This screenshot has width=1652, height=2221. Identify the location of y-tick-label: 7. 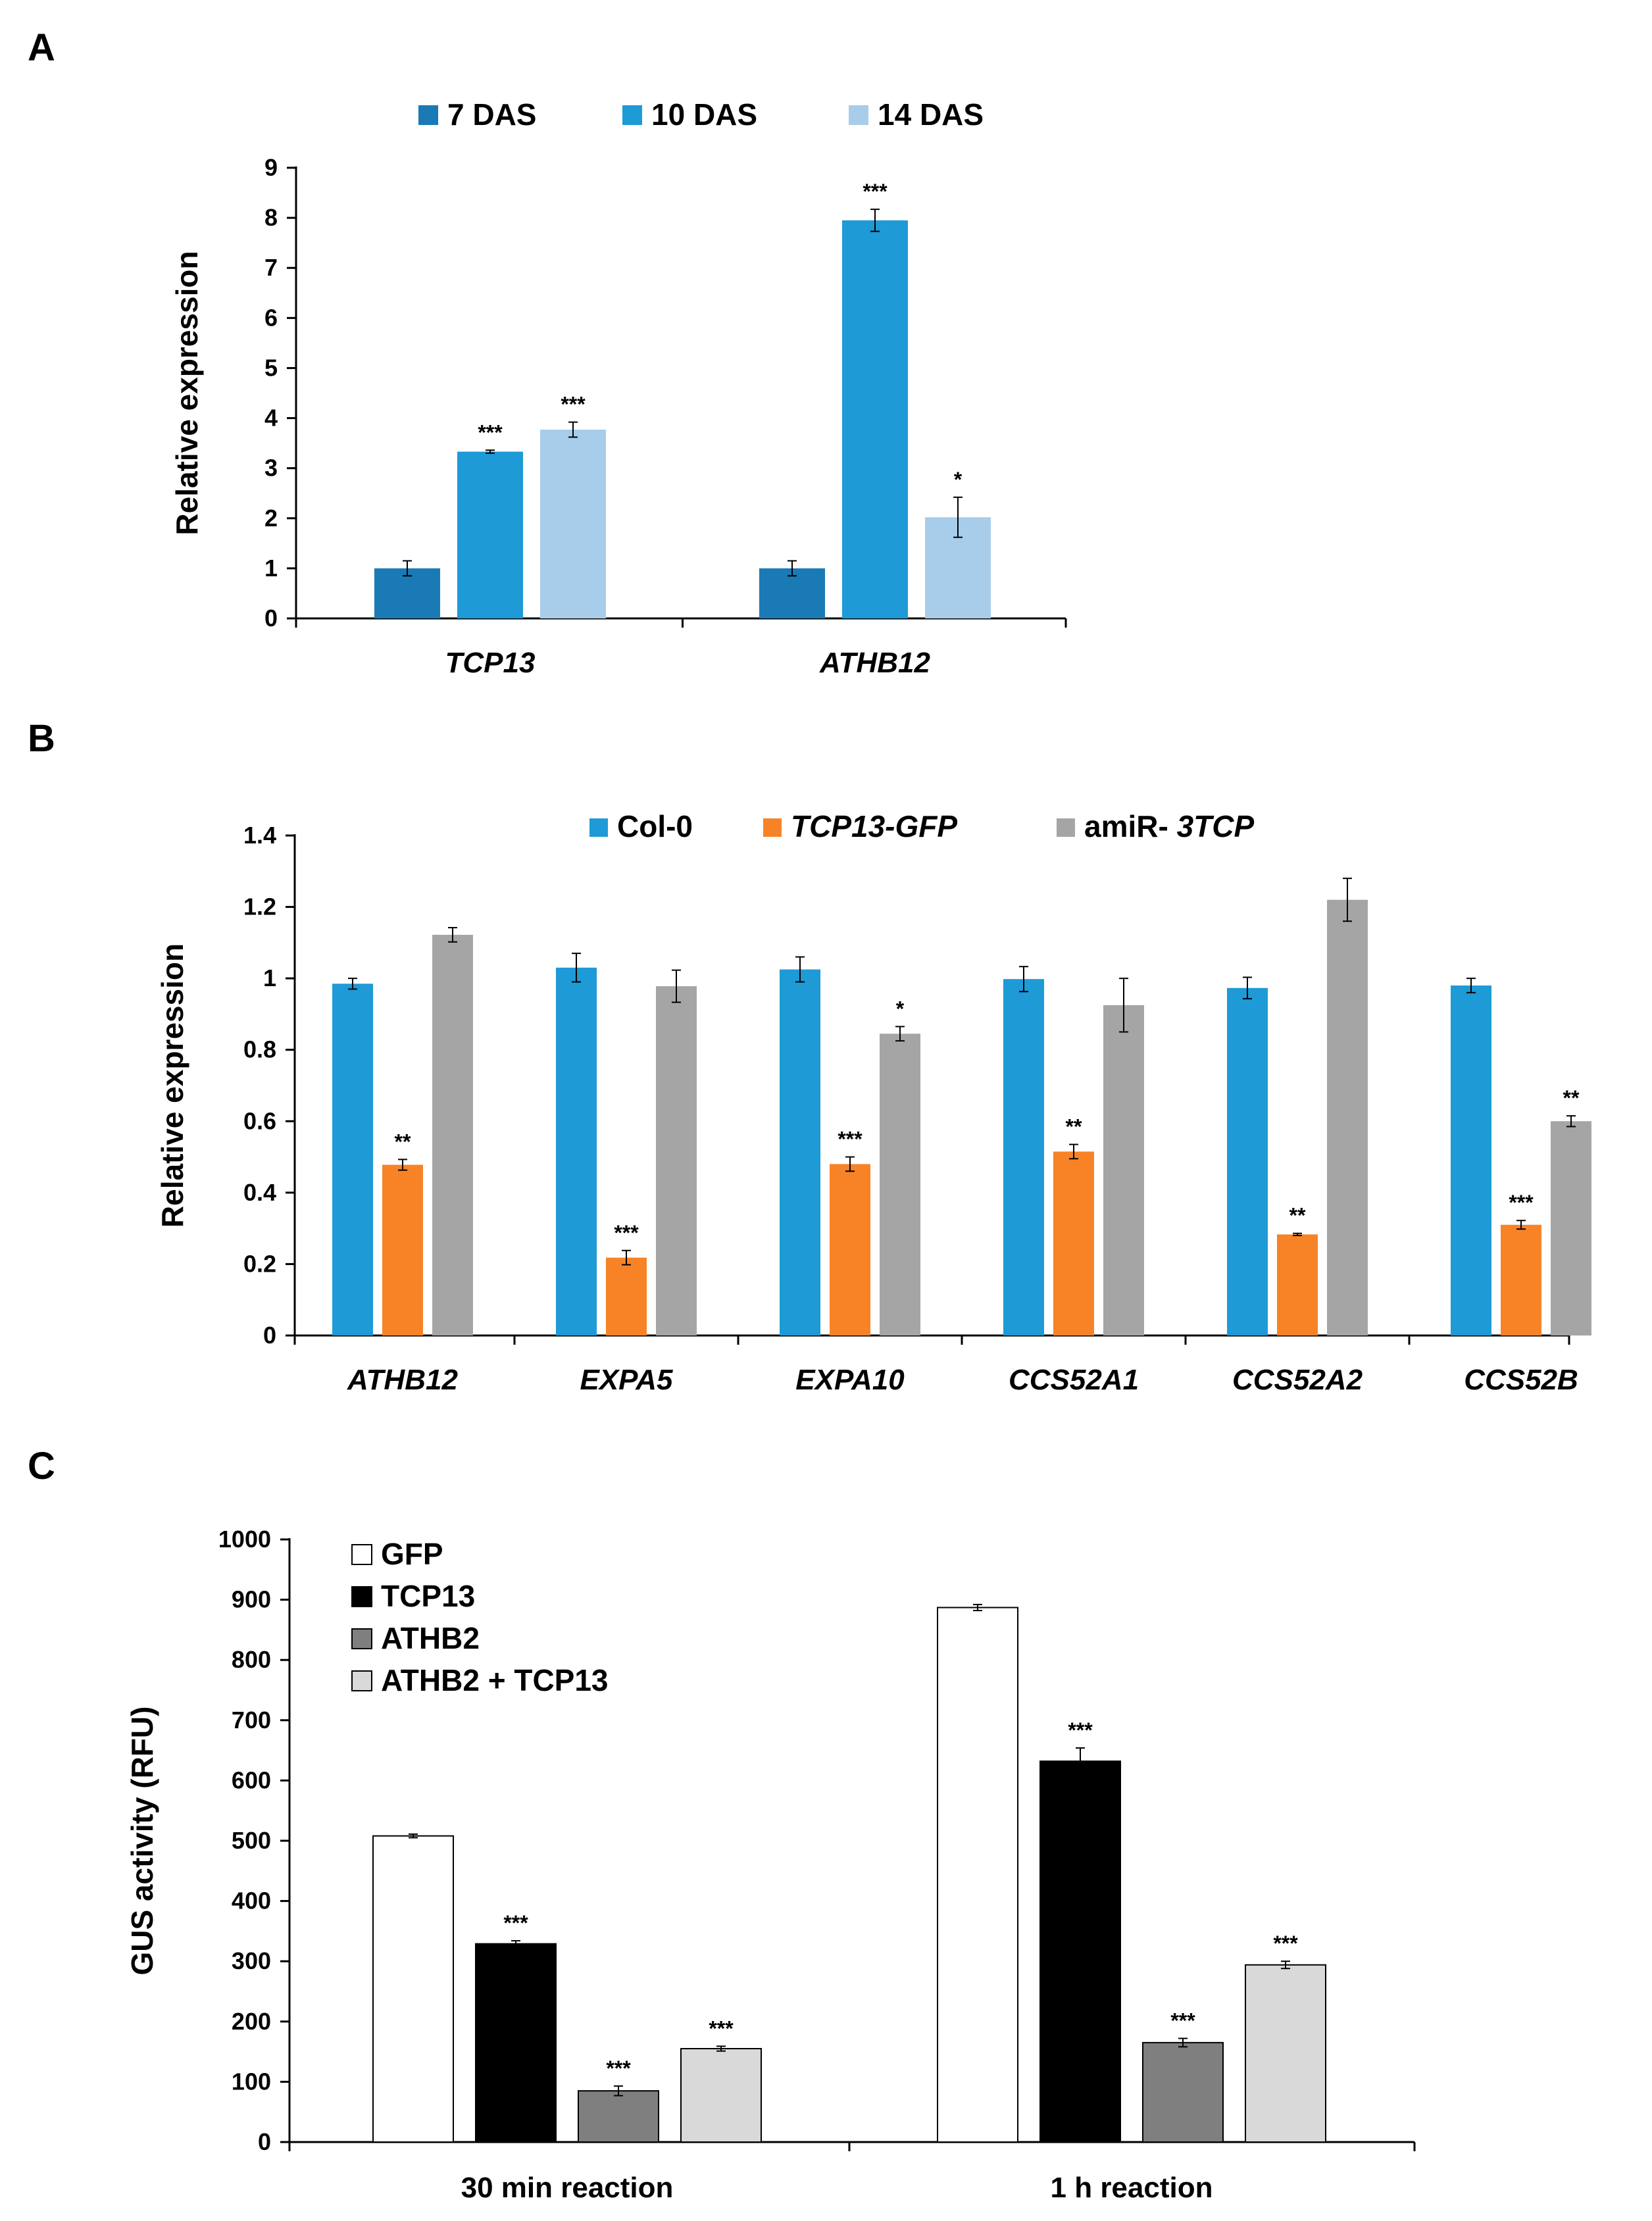
(271, 267).